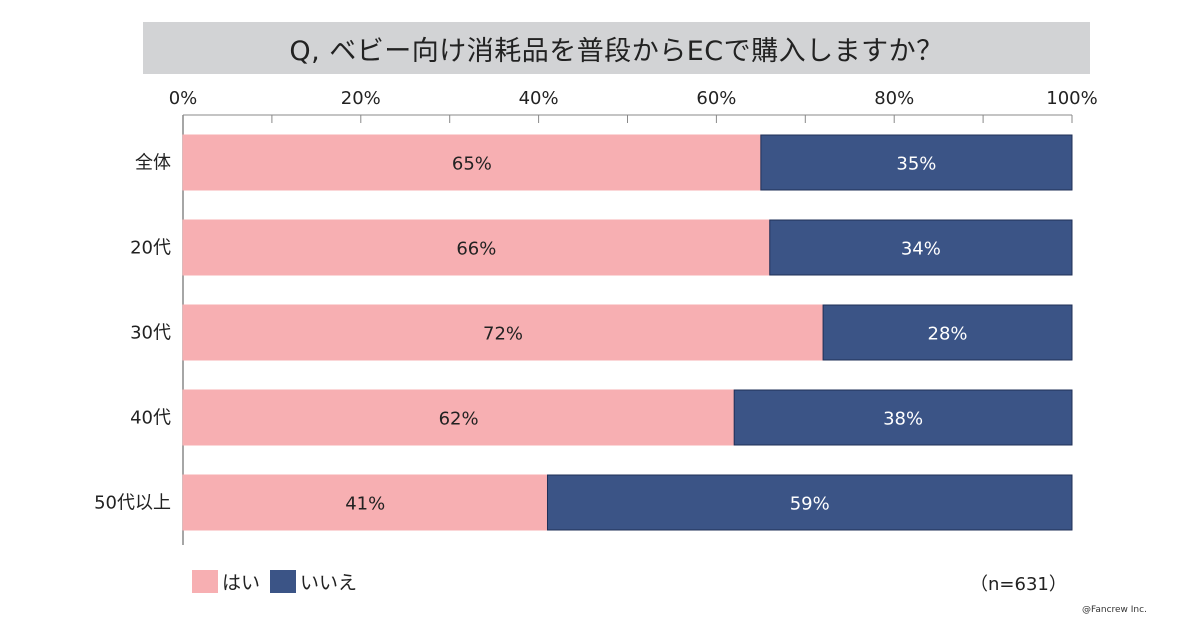 The height and width of the screenshot is (630, 1200). Describe the element at coordinates (1071, 98) in the screenshot. I see `x-tick-label: 100%` at that location.